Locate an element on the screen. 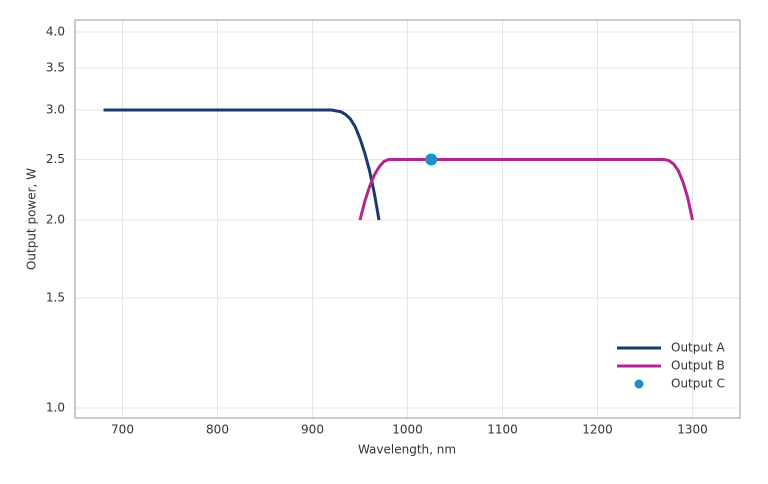 Image resolution: width=768 pixels, height=484 pixels. legend-label: Output B is located at coordinates (698, 366).